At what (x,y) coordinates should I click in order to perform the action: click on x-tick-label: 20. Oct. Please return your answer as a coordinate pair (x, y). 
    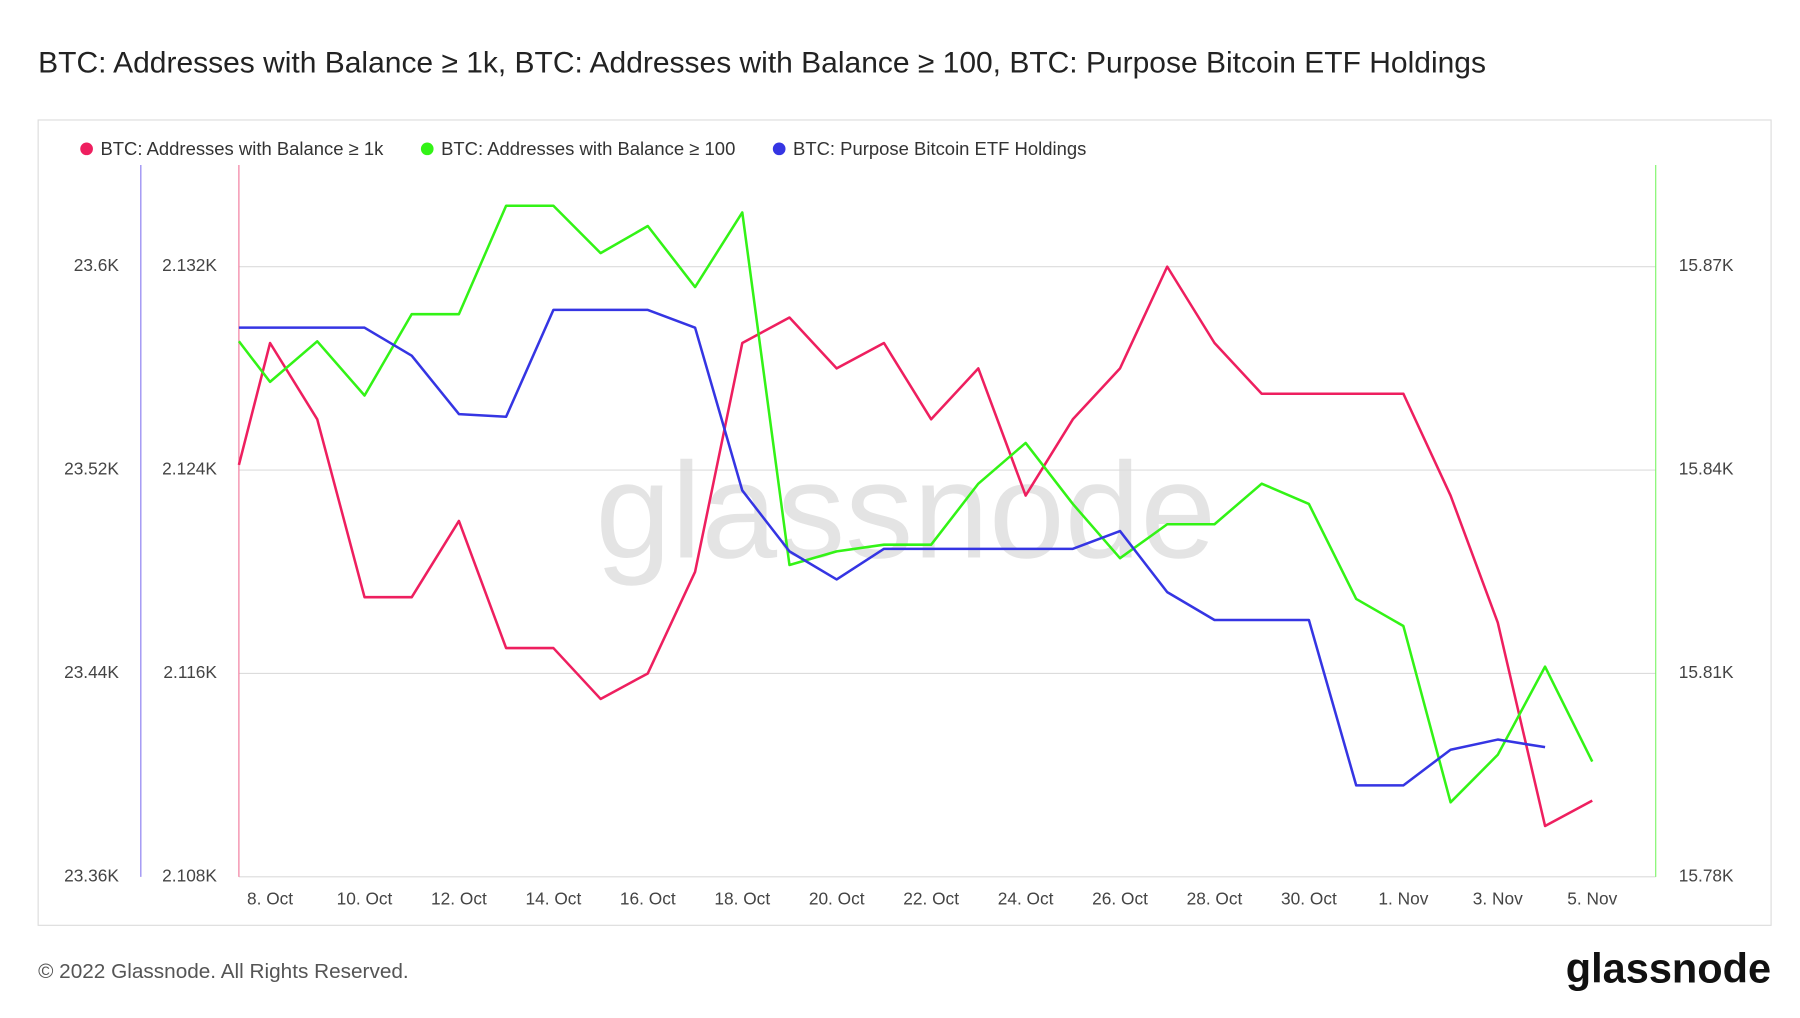
    Looking at the image, I should click on (837, 898).